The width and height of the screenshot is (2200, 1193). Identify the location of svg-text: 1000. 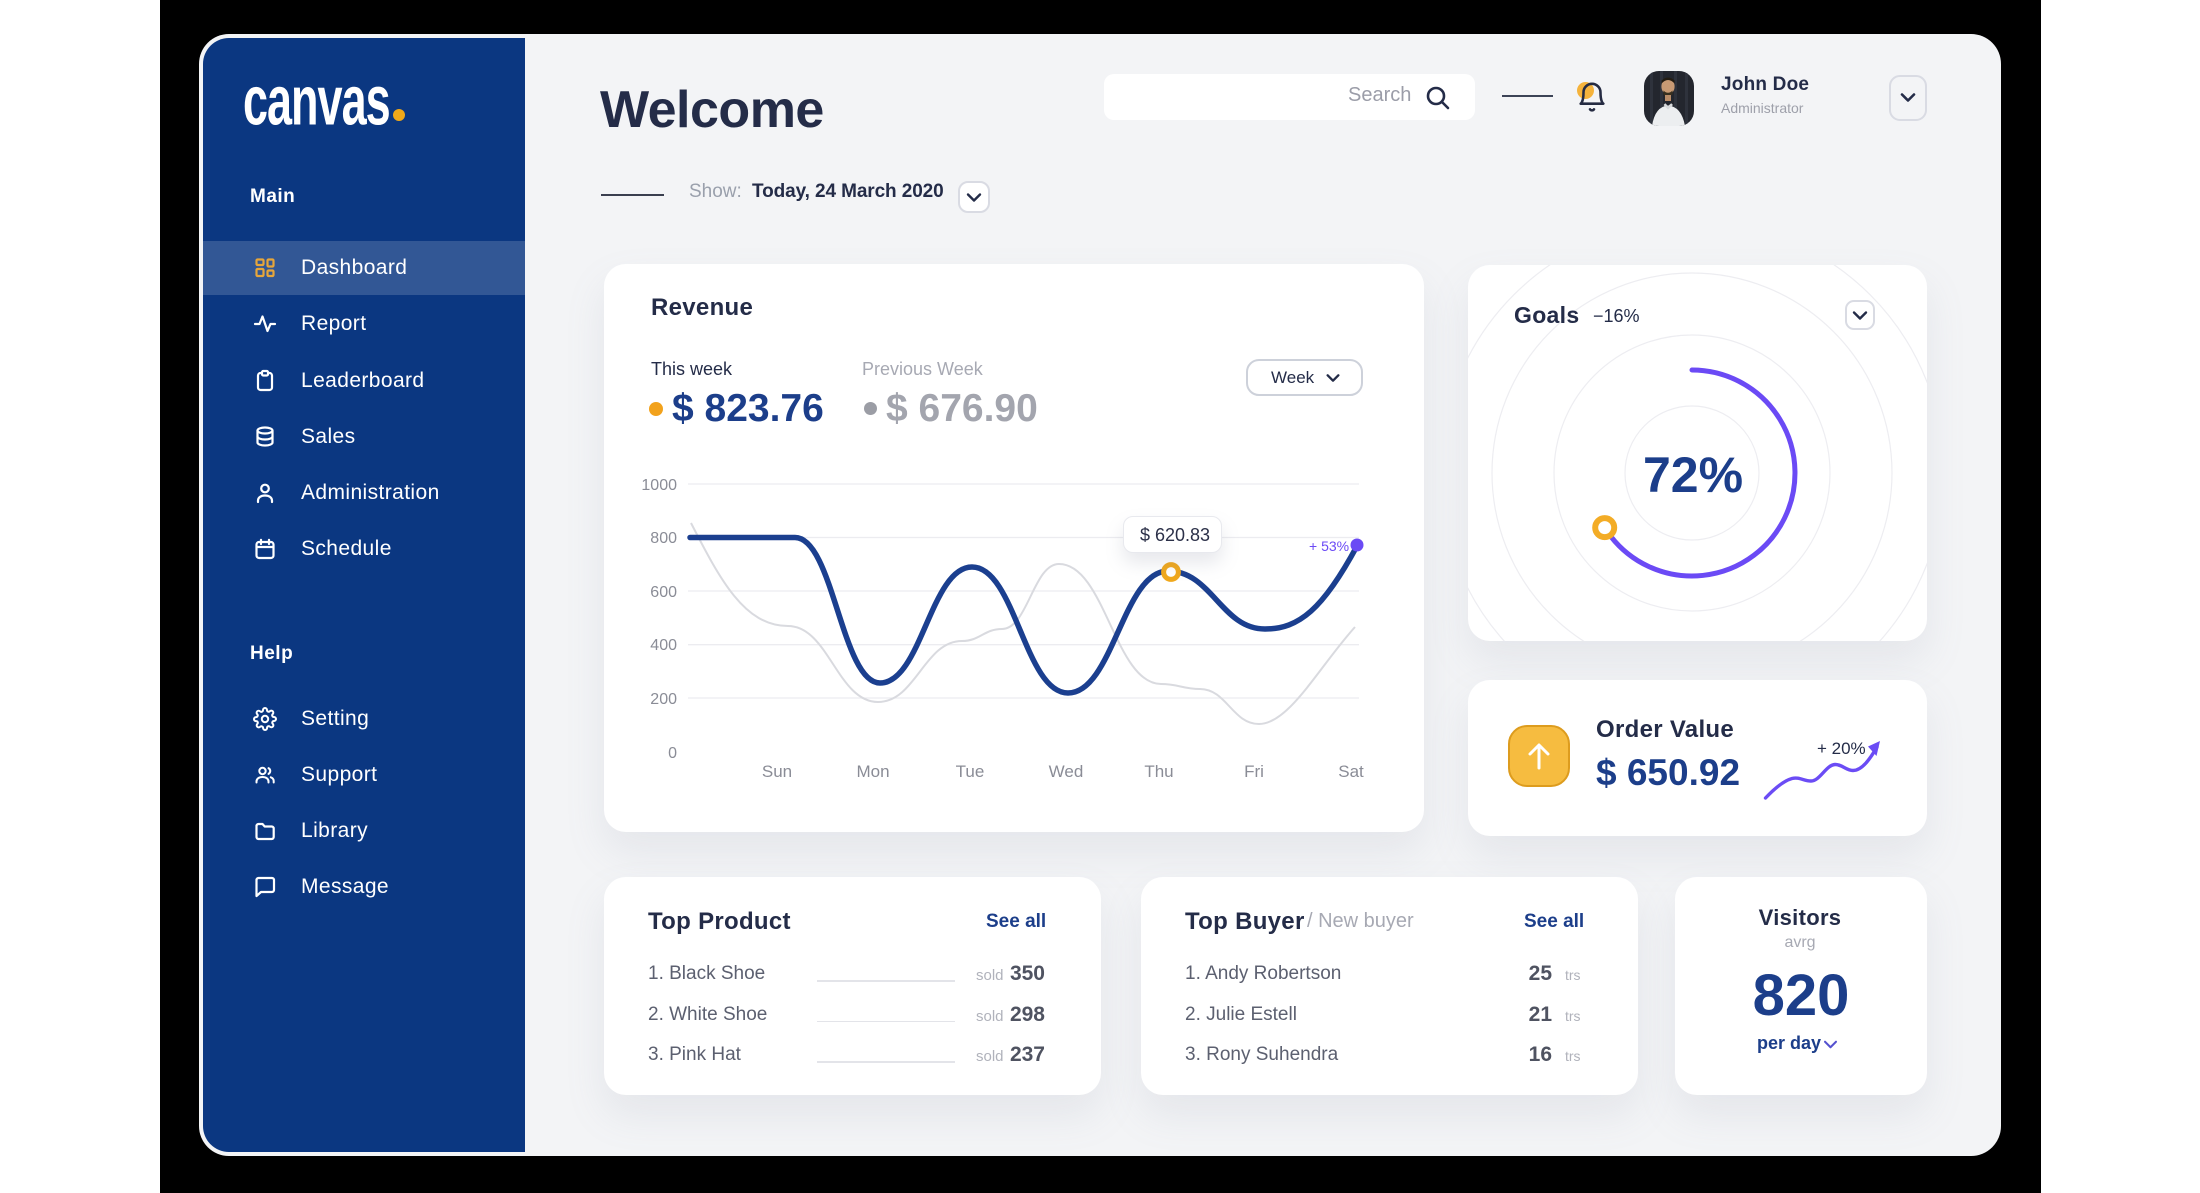
(659, 485).